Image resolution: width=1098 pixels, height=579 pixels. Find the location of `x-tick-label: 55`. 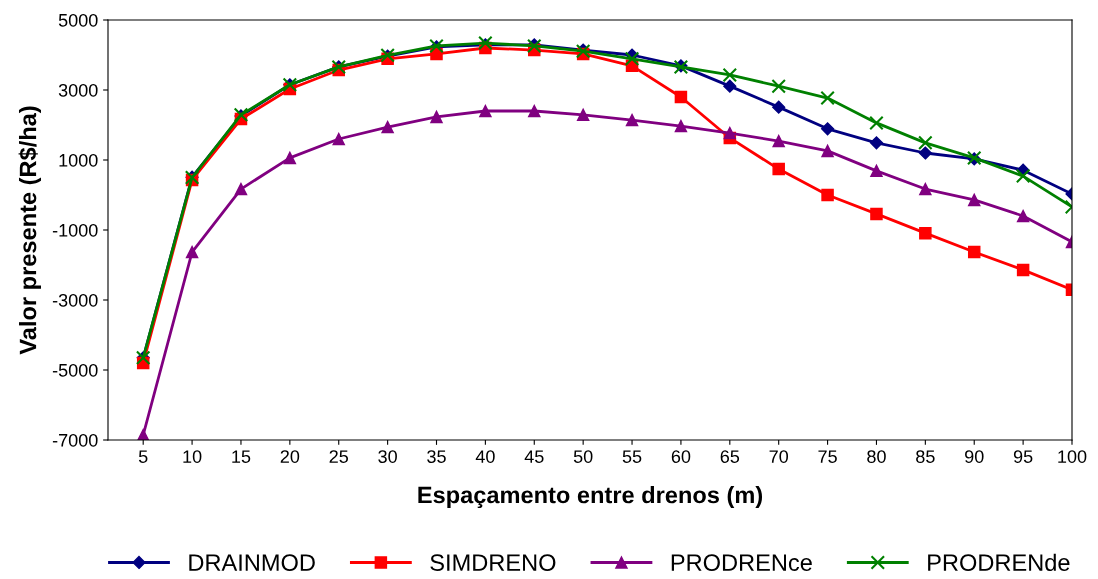

x-tick-label: 55 is located at coordinates (632, 456).